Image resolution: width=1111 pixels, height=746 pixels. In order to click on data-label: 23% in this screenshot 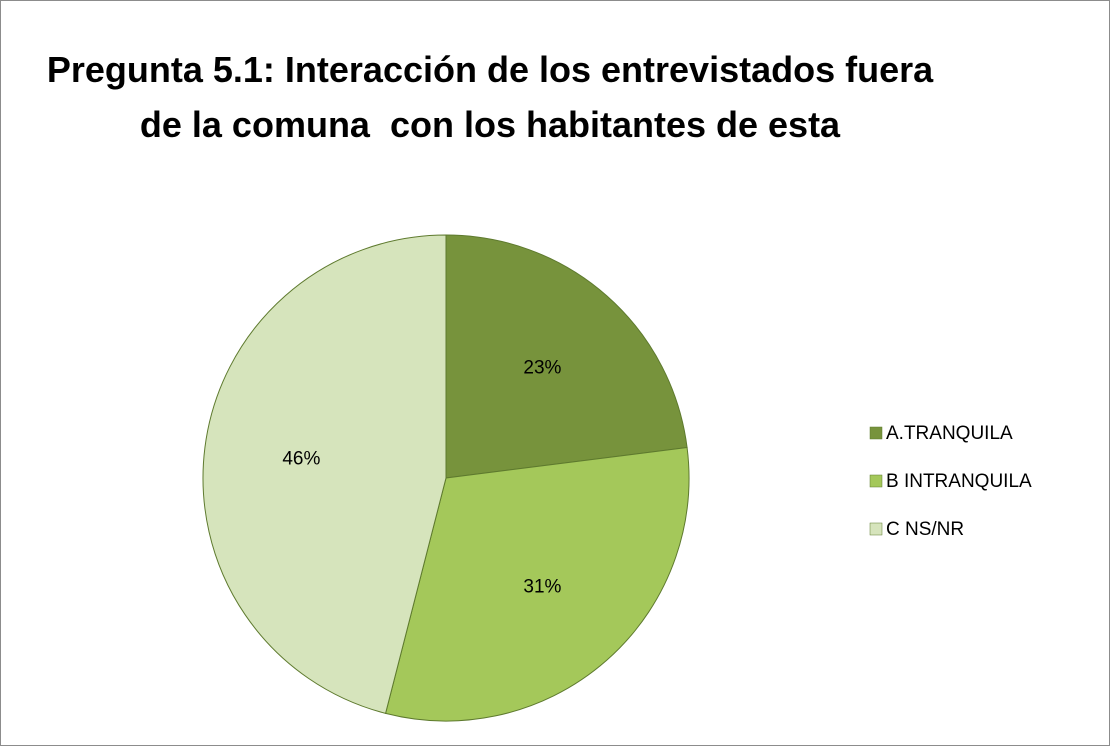, I will do `click(542, 368)`.